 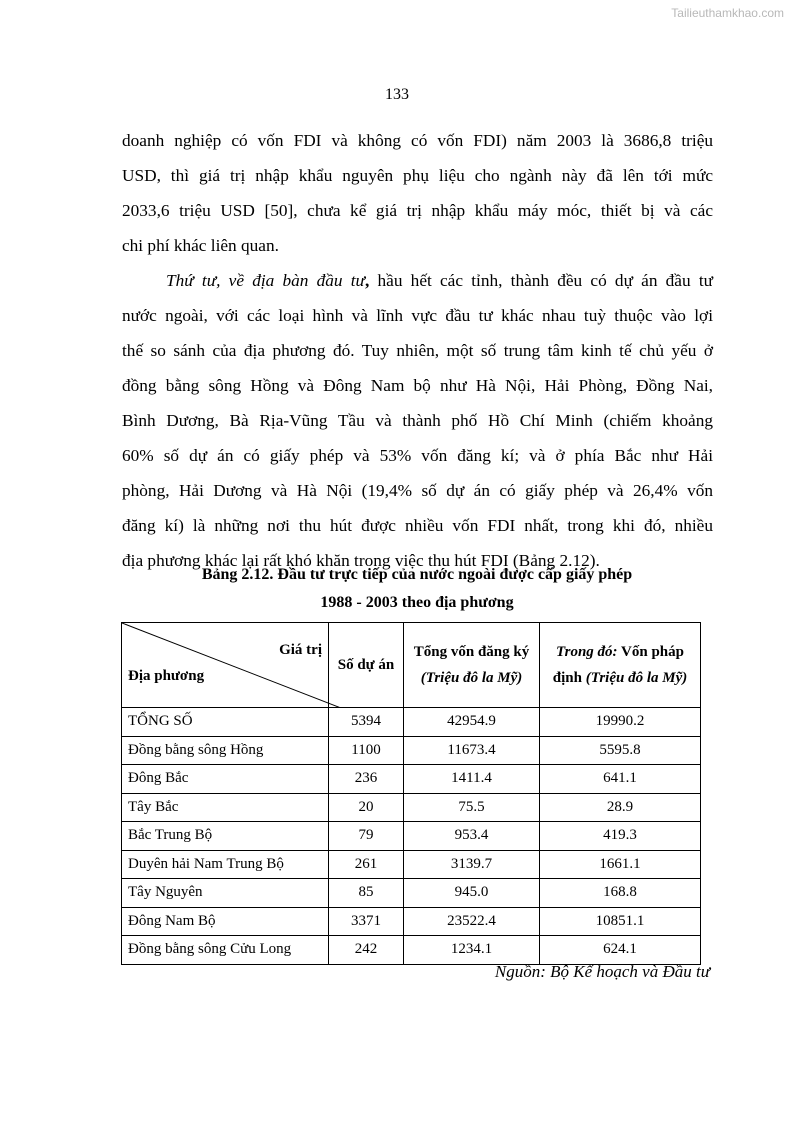 I want to click on diagonal-header-cell: Giá trị Địa phương, so click(x=231, y=665).